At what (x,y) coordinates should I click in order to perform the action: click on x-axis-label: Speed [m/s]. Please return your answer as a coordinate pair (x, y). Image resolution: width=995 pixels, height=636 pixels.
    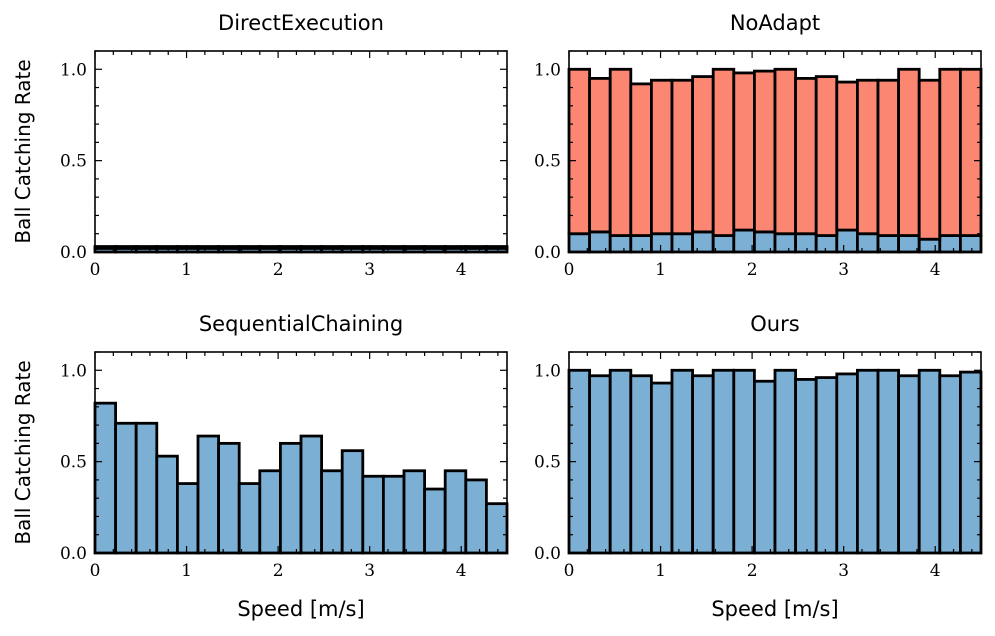
    Looking at the image, I should click on (774, 609).